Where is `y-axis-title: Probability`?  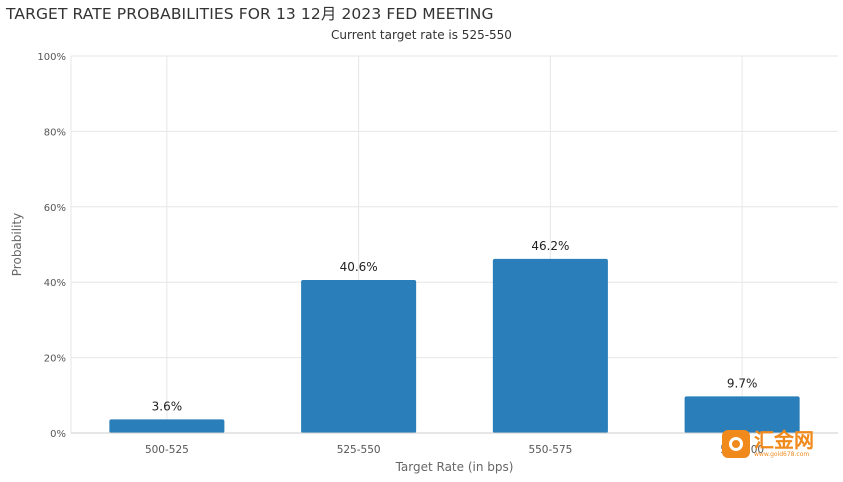
y-axis-title: Probability is located at coordinates (17, 244).